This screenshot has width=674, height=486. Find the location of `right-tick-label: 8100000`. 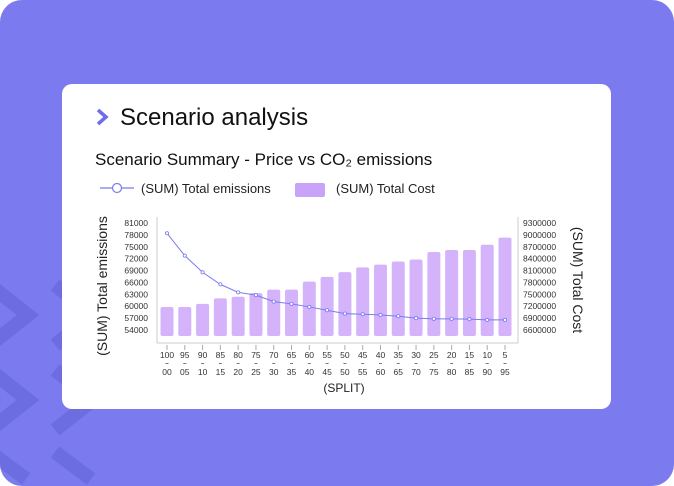

right-tick-label: 8100000 is located at coordinates (539, 271).